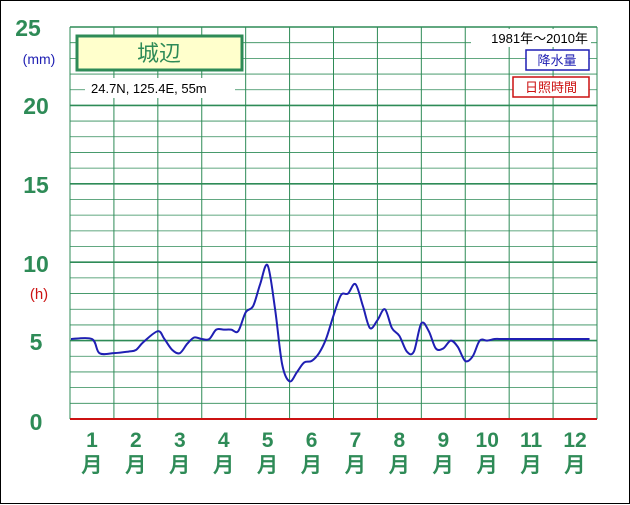  Describe the element at coordinates (36, 106) in the screenshot. I see `y-tick-label: 20` at that location.